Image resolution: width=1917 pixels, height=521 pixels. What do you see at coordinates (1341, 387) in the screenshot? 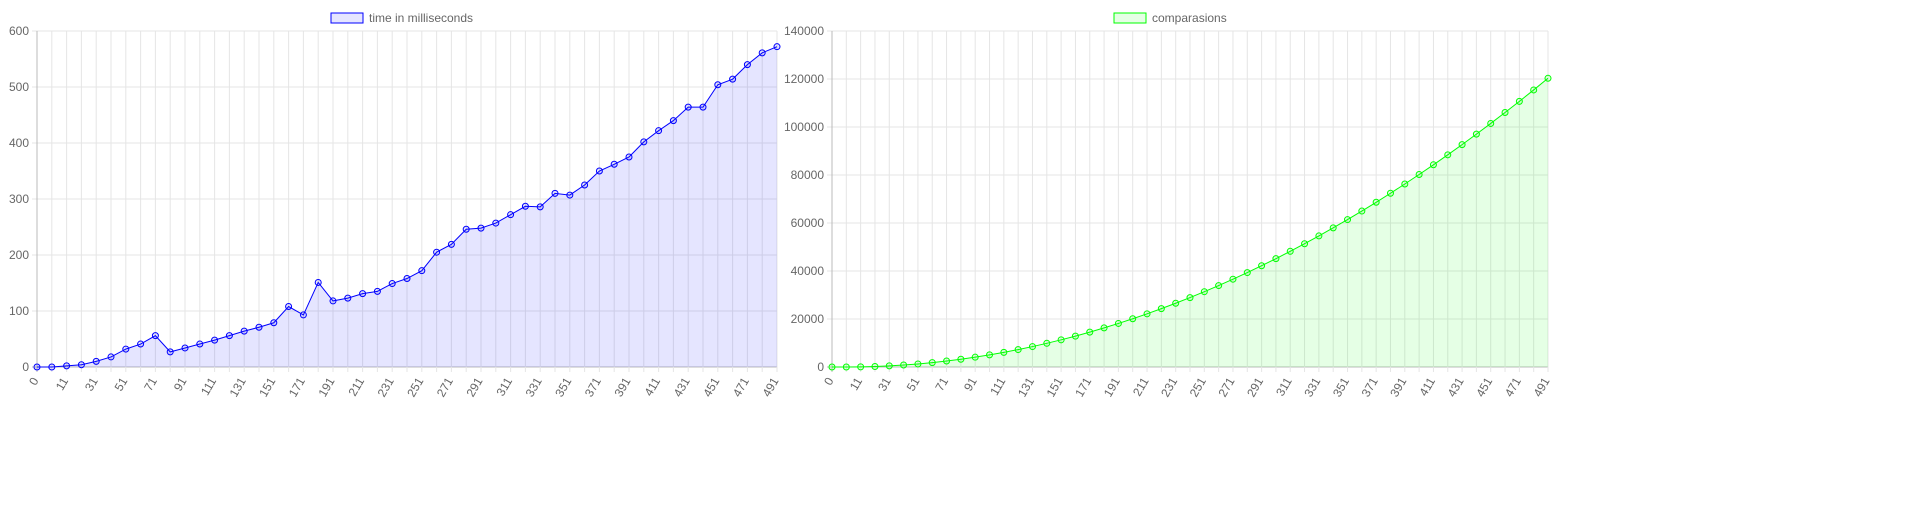
I see `x-tick-label: 351` at bounding box center [1341, 387].